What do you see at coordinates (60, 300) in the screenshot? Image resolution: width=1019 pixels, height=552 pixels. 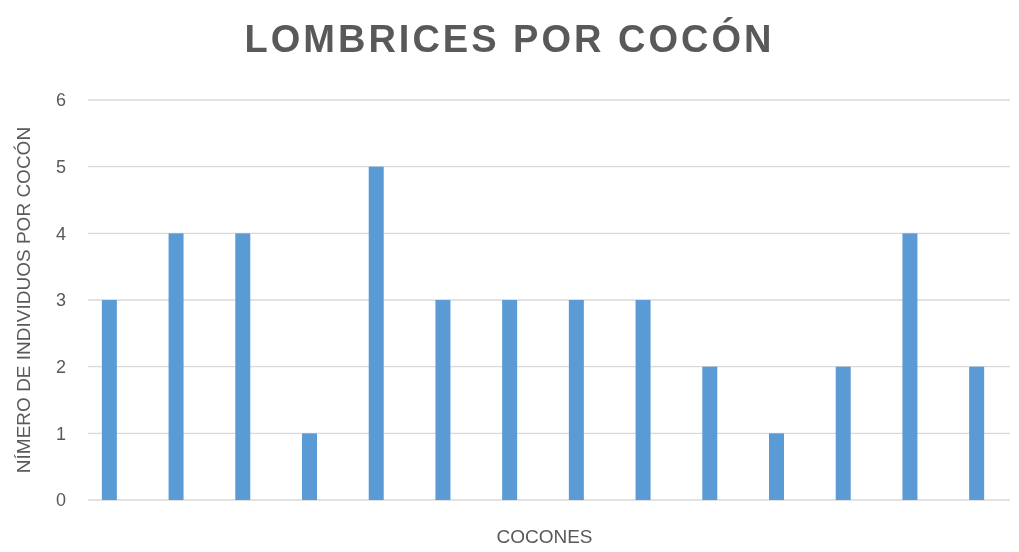 I see `y-tick-label: 3` at bounding box center [60, 300].